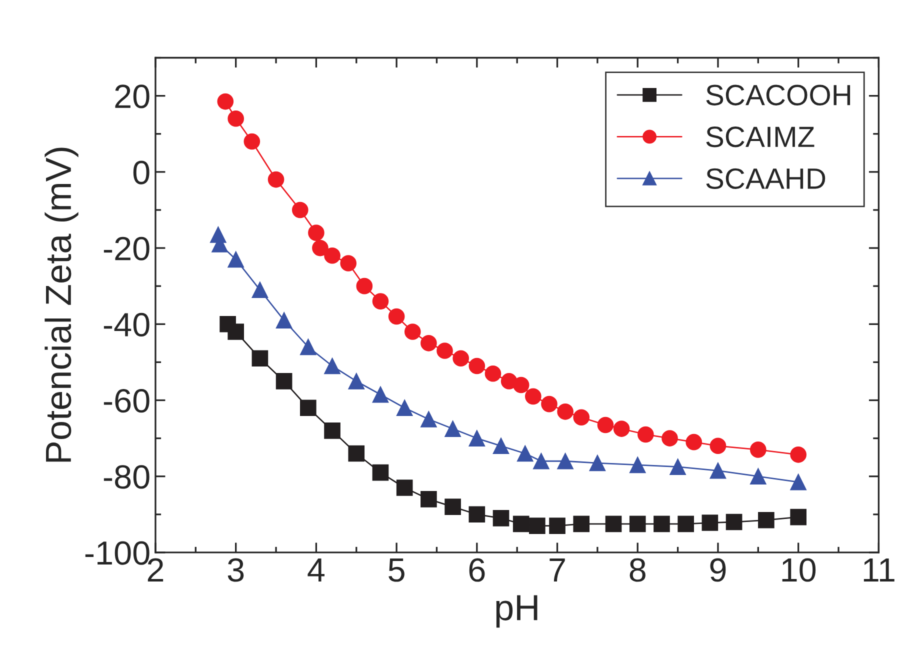  What do you see at coordinates (156, 570) in the screenshot?
I see `x-tick-label: 2` at bounding box center [156, 570].